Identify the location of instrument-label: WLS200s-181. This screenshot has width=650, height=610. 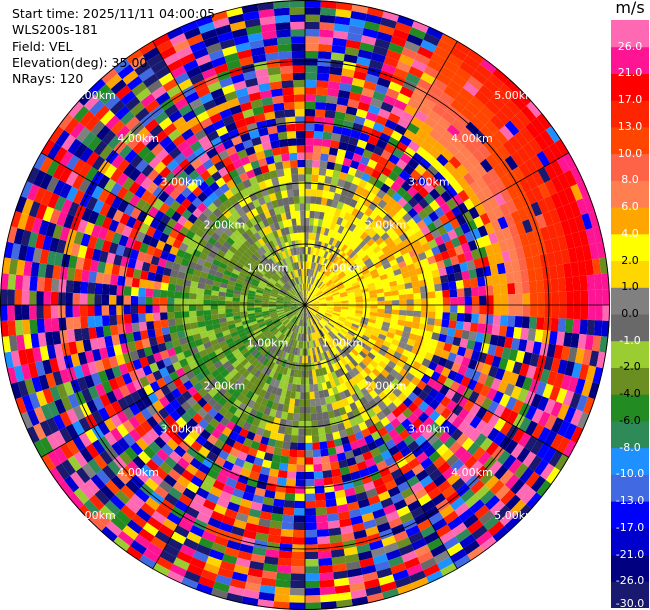
(55, 30).